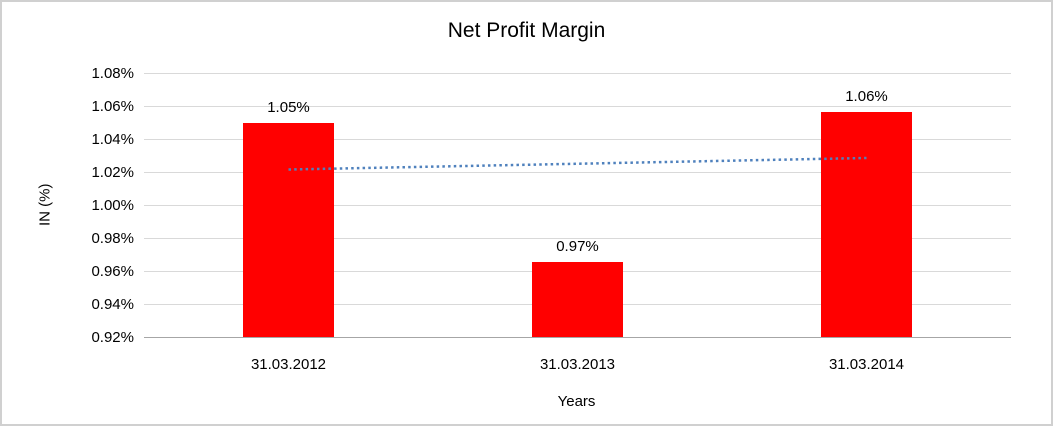  What do you see at coordinates (112, 304) in the screenshot?
I see `y-tick-label: 0.94%` at bounding box center [112, 304].